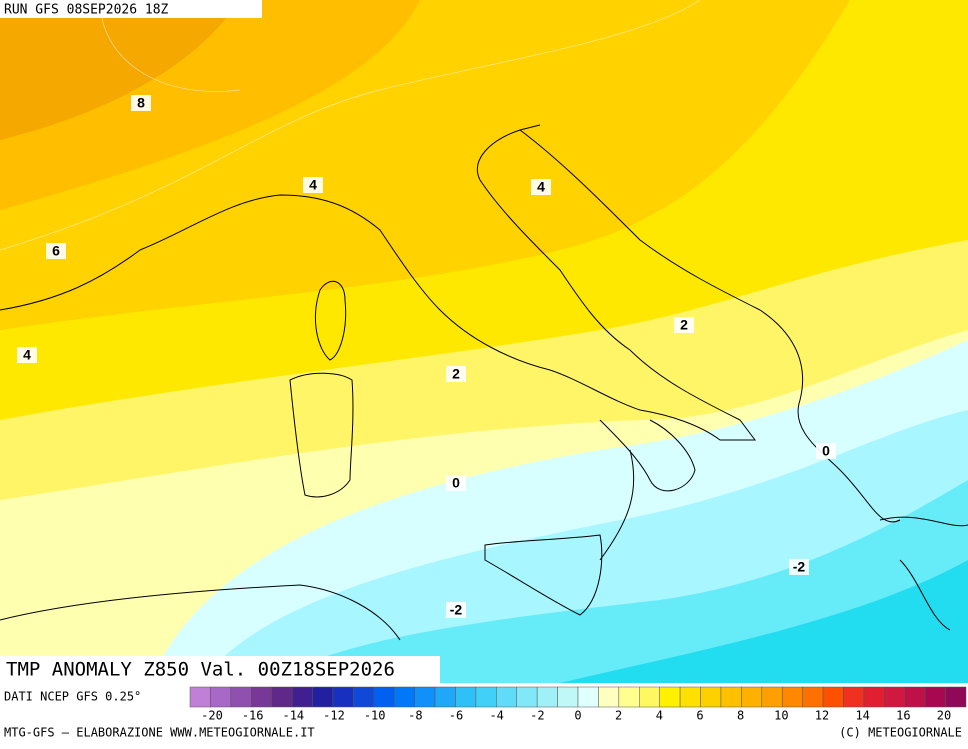 This screenshot has width=968, height=749. I want to click on colorbar-label: -12, so click(334, 716).